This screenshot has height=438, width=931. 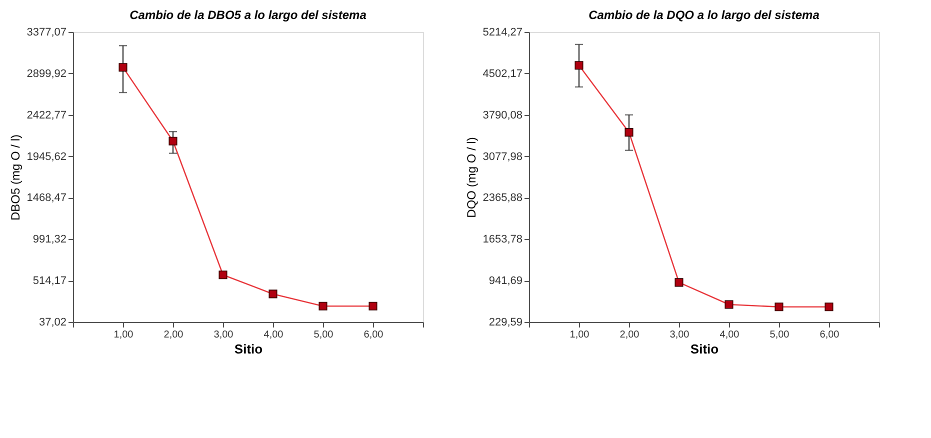 What do you see at coordinates (471, 177) in the screenshot?
I see `y-axis-title: DQO (mg O / l)` at bounding box center [471, 177].